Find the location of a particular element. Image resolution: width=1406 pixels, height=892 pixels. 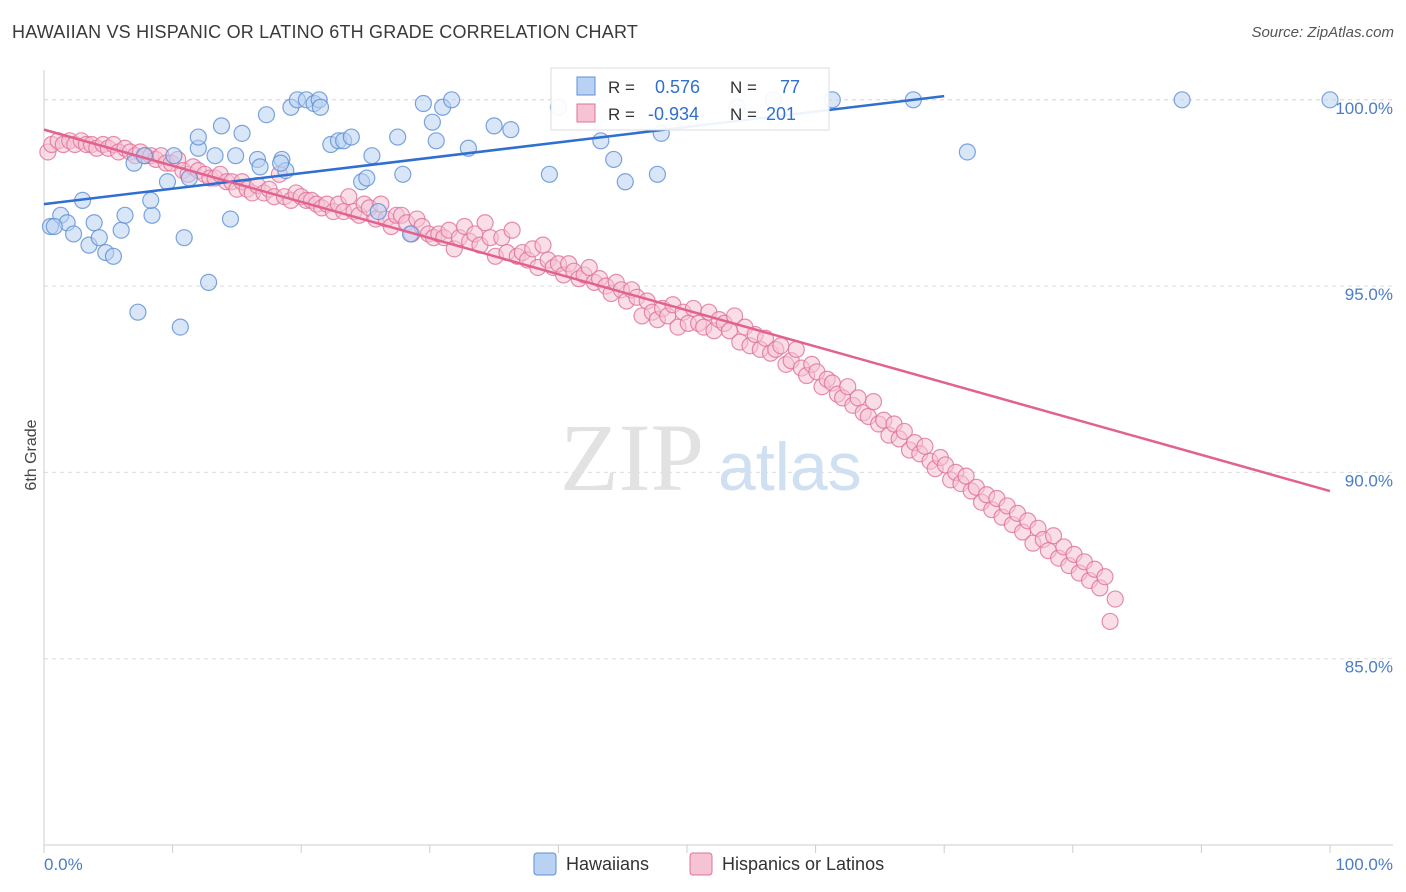

legend-swatch-hispanics is located at coordinates (701, 864).